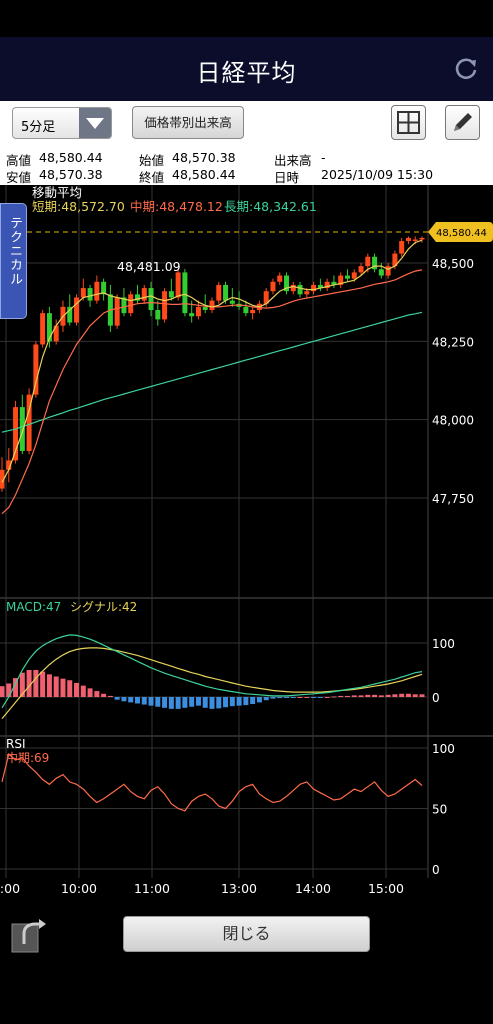  Describe the element at coordinates (79, 888) in the screenshot. I see `time-tick-label: 10:00` at that location.